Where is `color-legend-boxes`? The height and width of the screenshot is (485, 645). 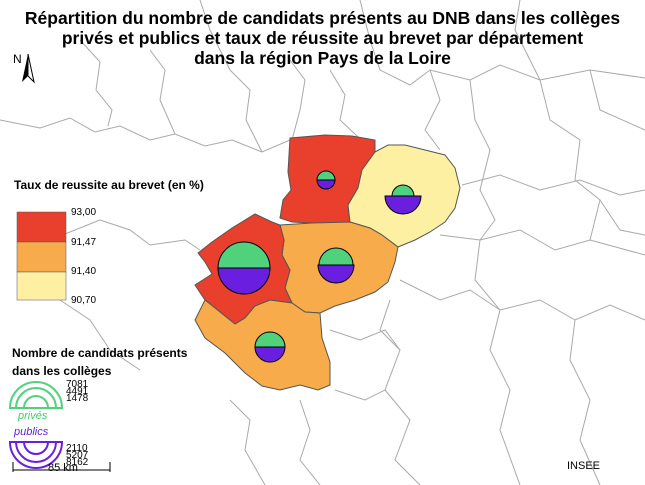 color-legend-boxes is located at coordinates (41, 256).